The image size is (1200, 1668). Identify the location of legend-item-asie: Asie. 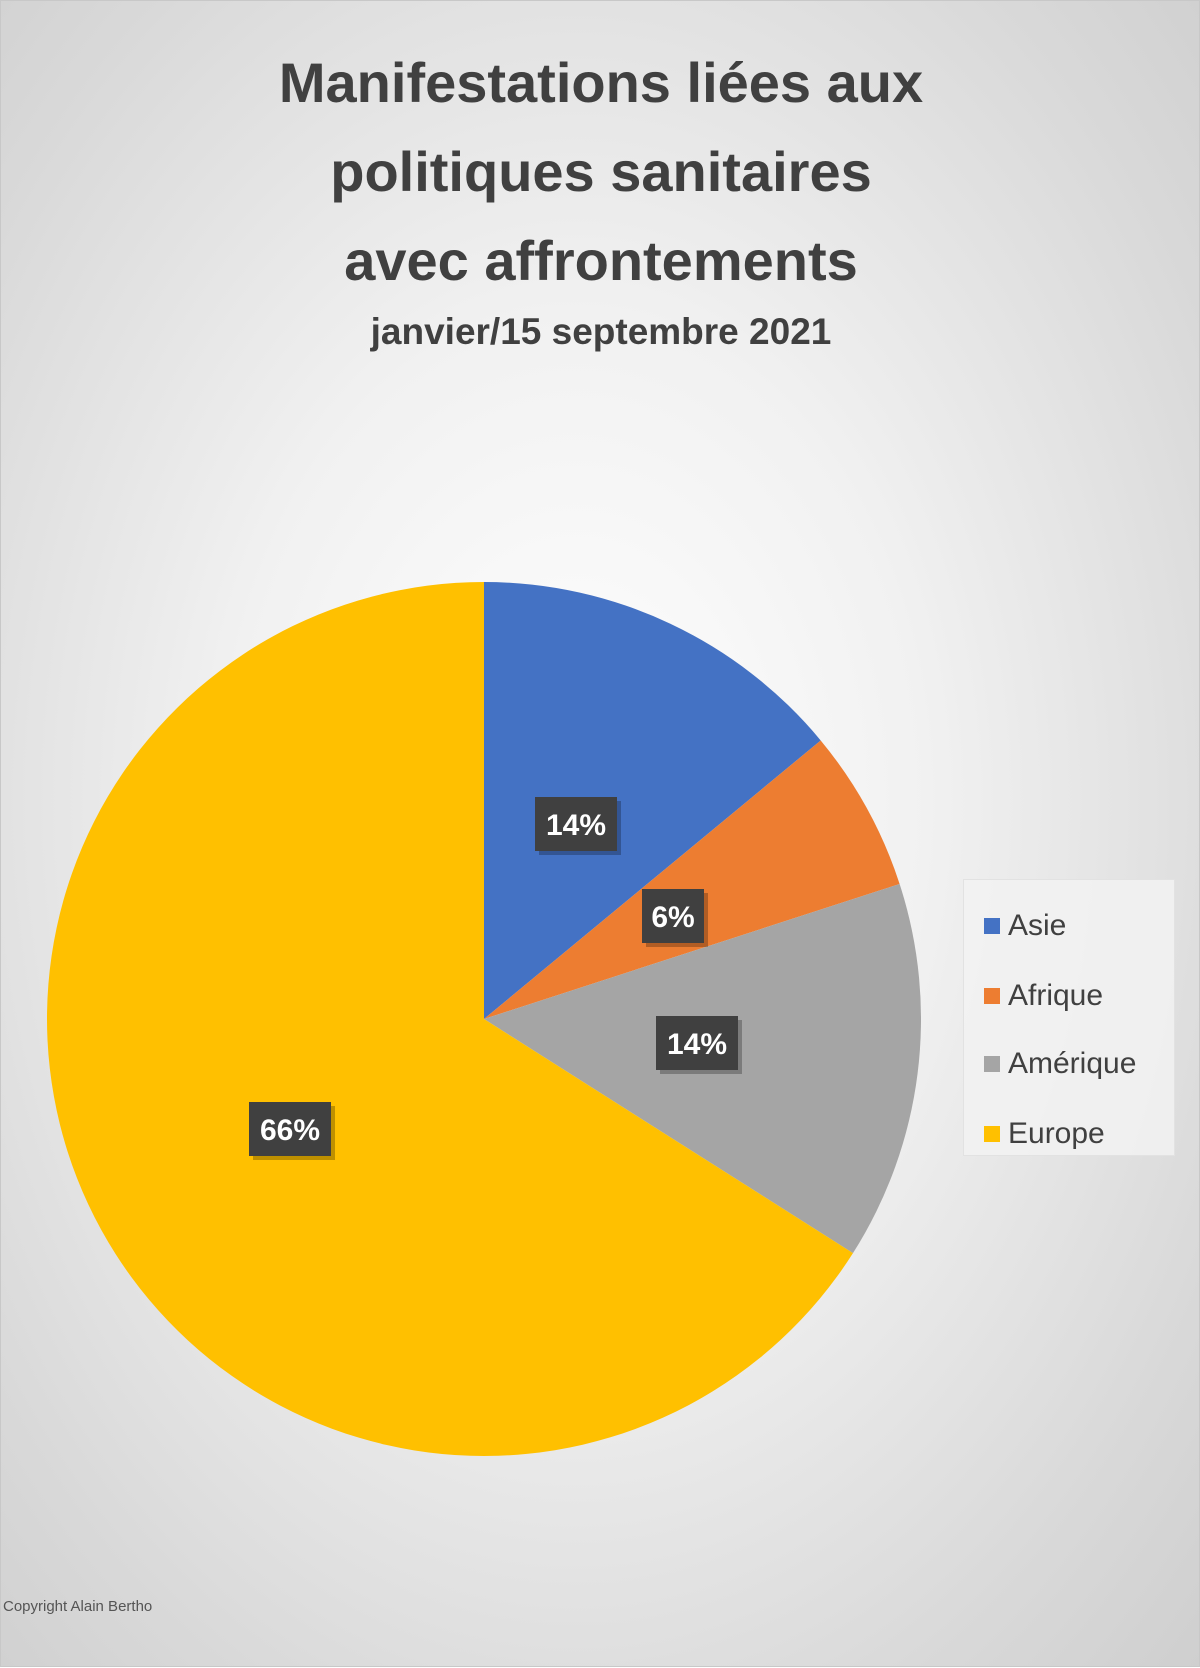
(1025, 926).